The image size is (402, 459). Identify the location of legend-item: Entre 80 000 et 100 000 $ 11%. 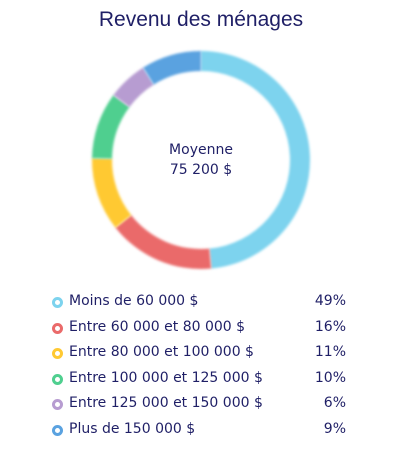
(199, 357).